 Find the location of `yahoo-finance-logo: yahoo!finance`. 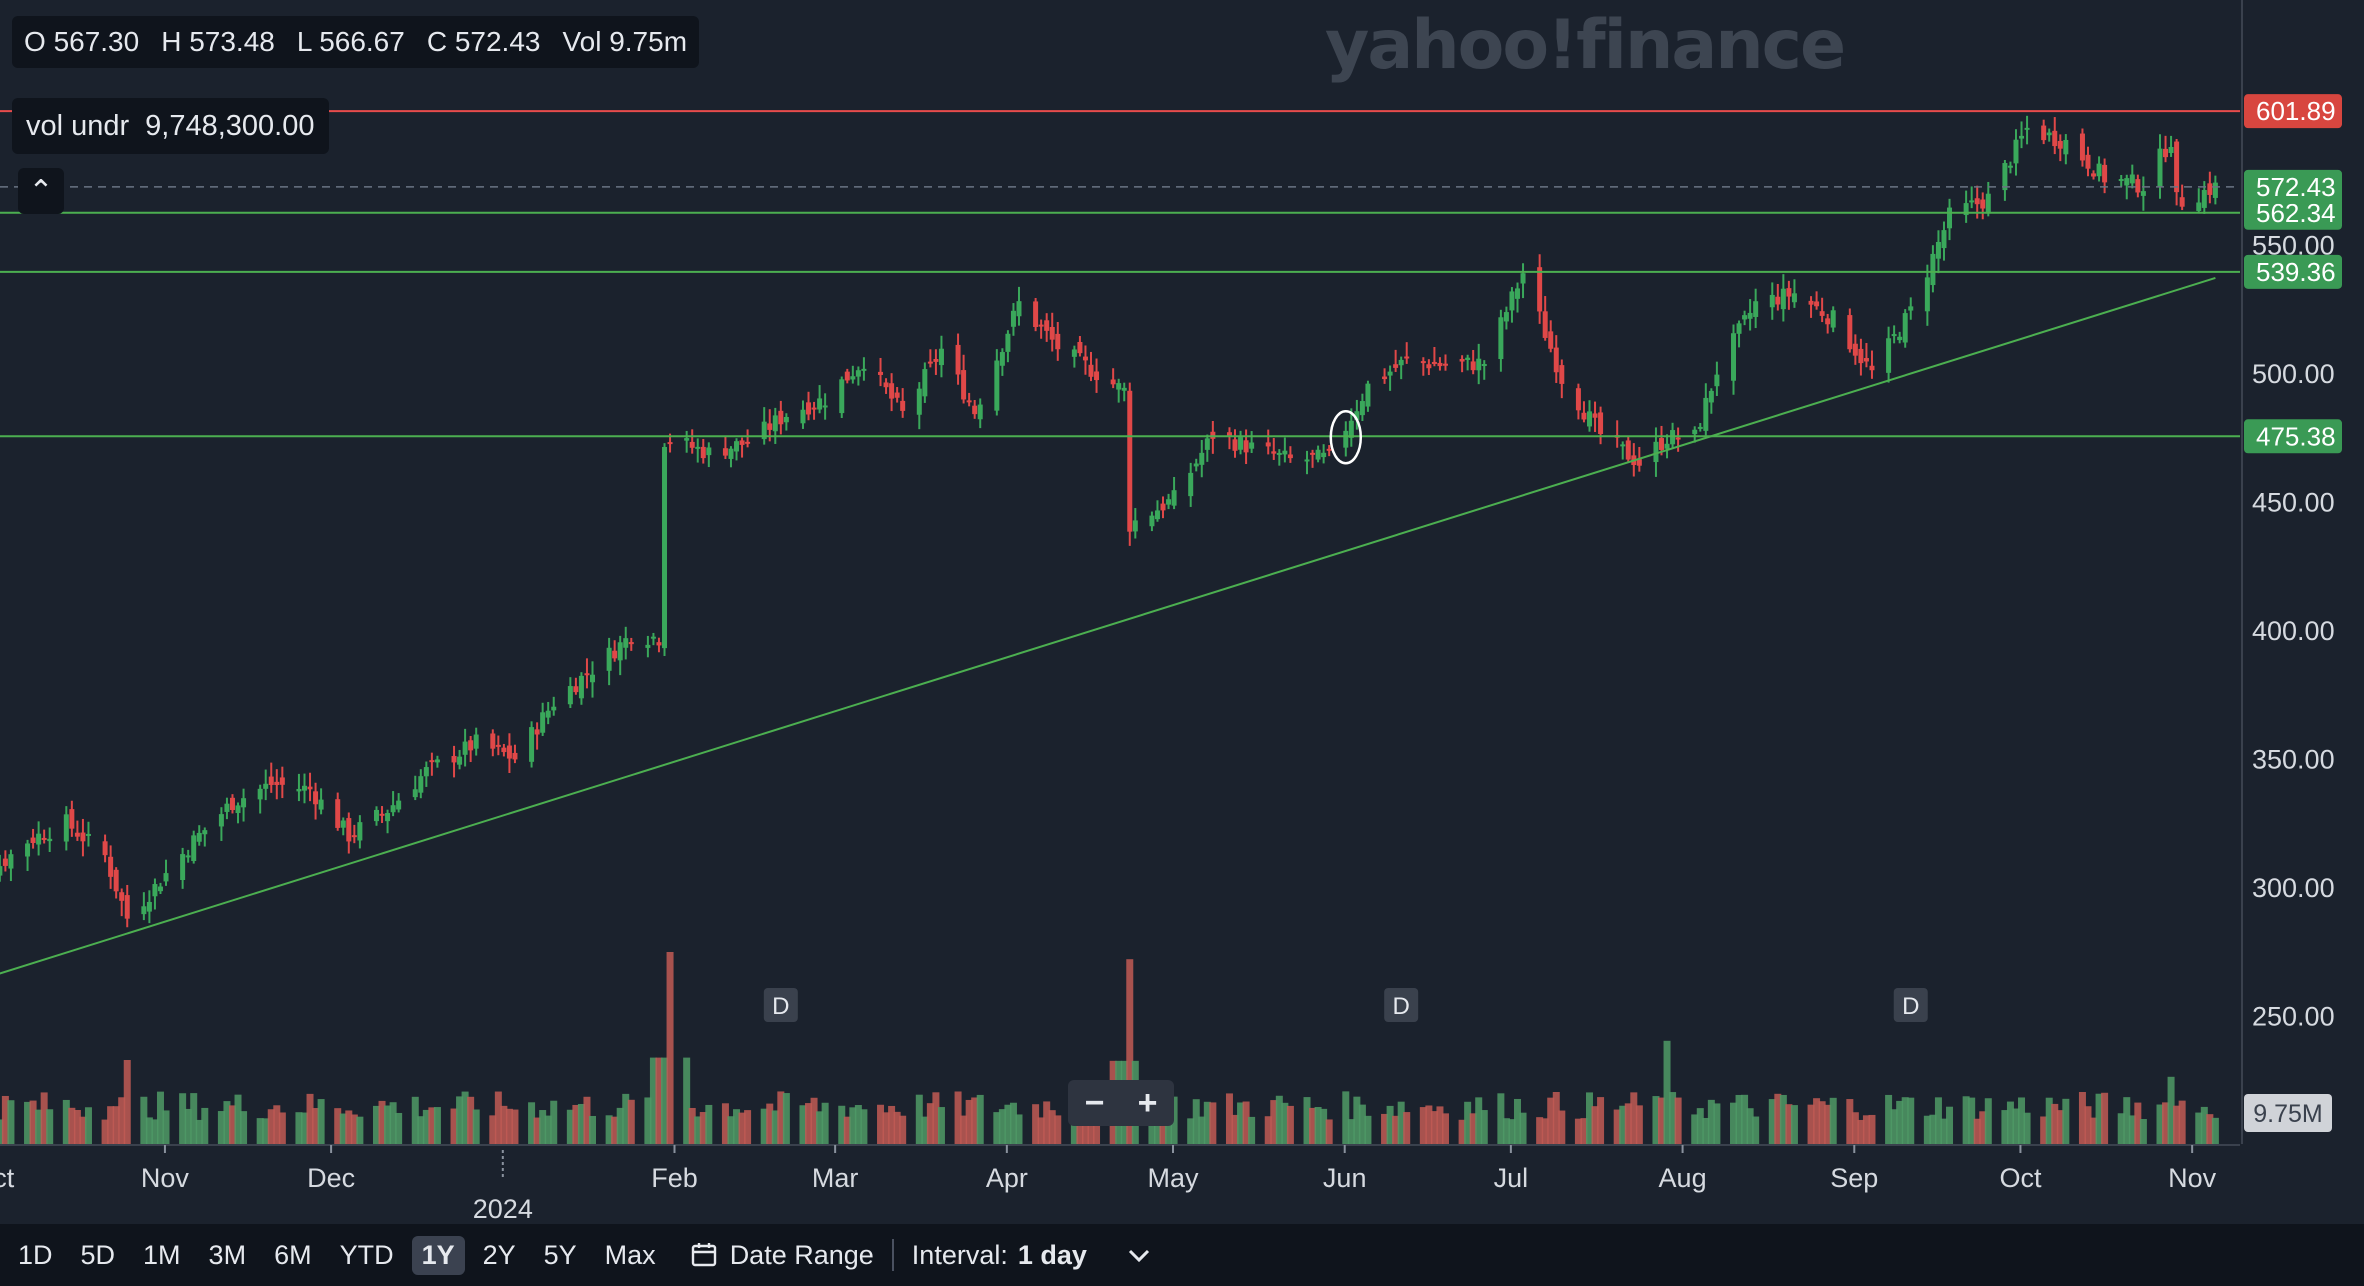

yahoo-finance-logo: yahoo!finance is located at coordinates (1585, 45).